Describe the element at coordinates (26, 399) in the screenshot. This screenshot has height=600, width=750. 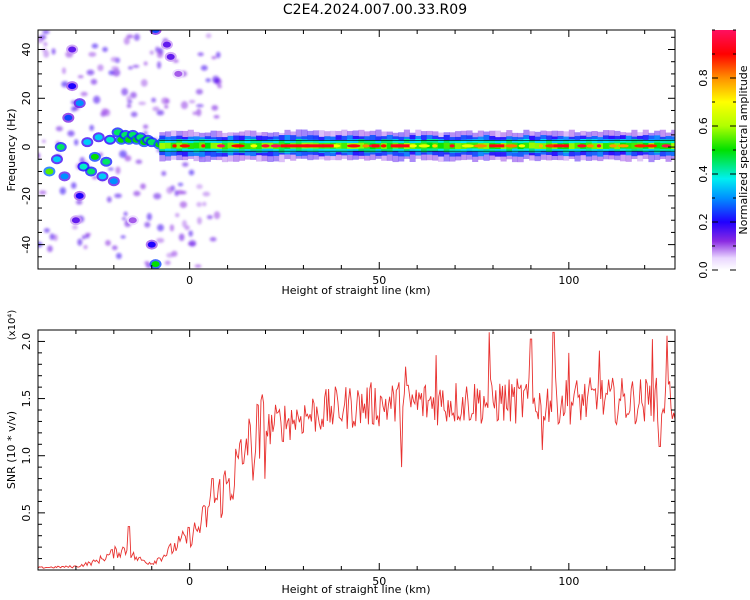
I see `line-y-tick-label: 1.5` at that location.